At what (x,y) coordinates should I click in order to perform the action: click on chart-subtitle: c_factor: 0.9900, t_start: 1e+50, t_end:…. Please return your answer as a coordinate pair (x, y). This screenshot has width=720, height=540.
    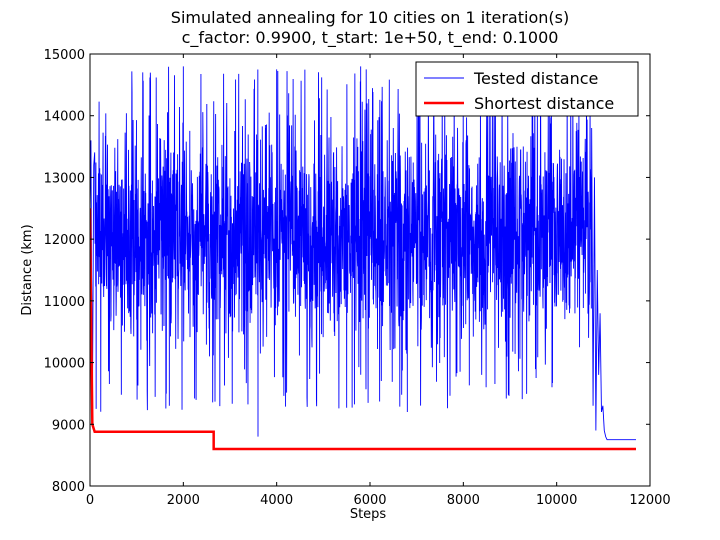
    Looking at the image, I should click on (370, 38).